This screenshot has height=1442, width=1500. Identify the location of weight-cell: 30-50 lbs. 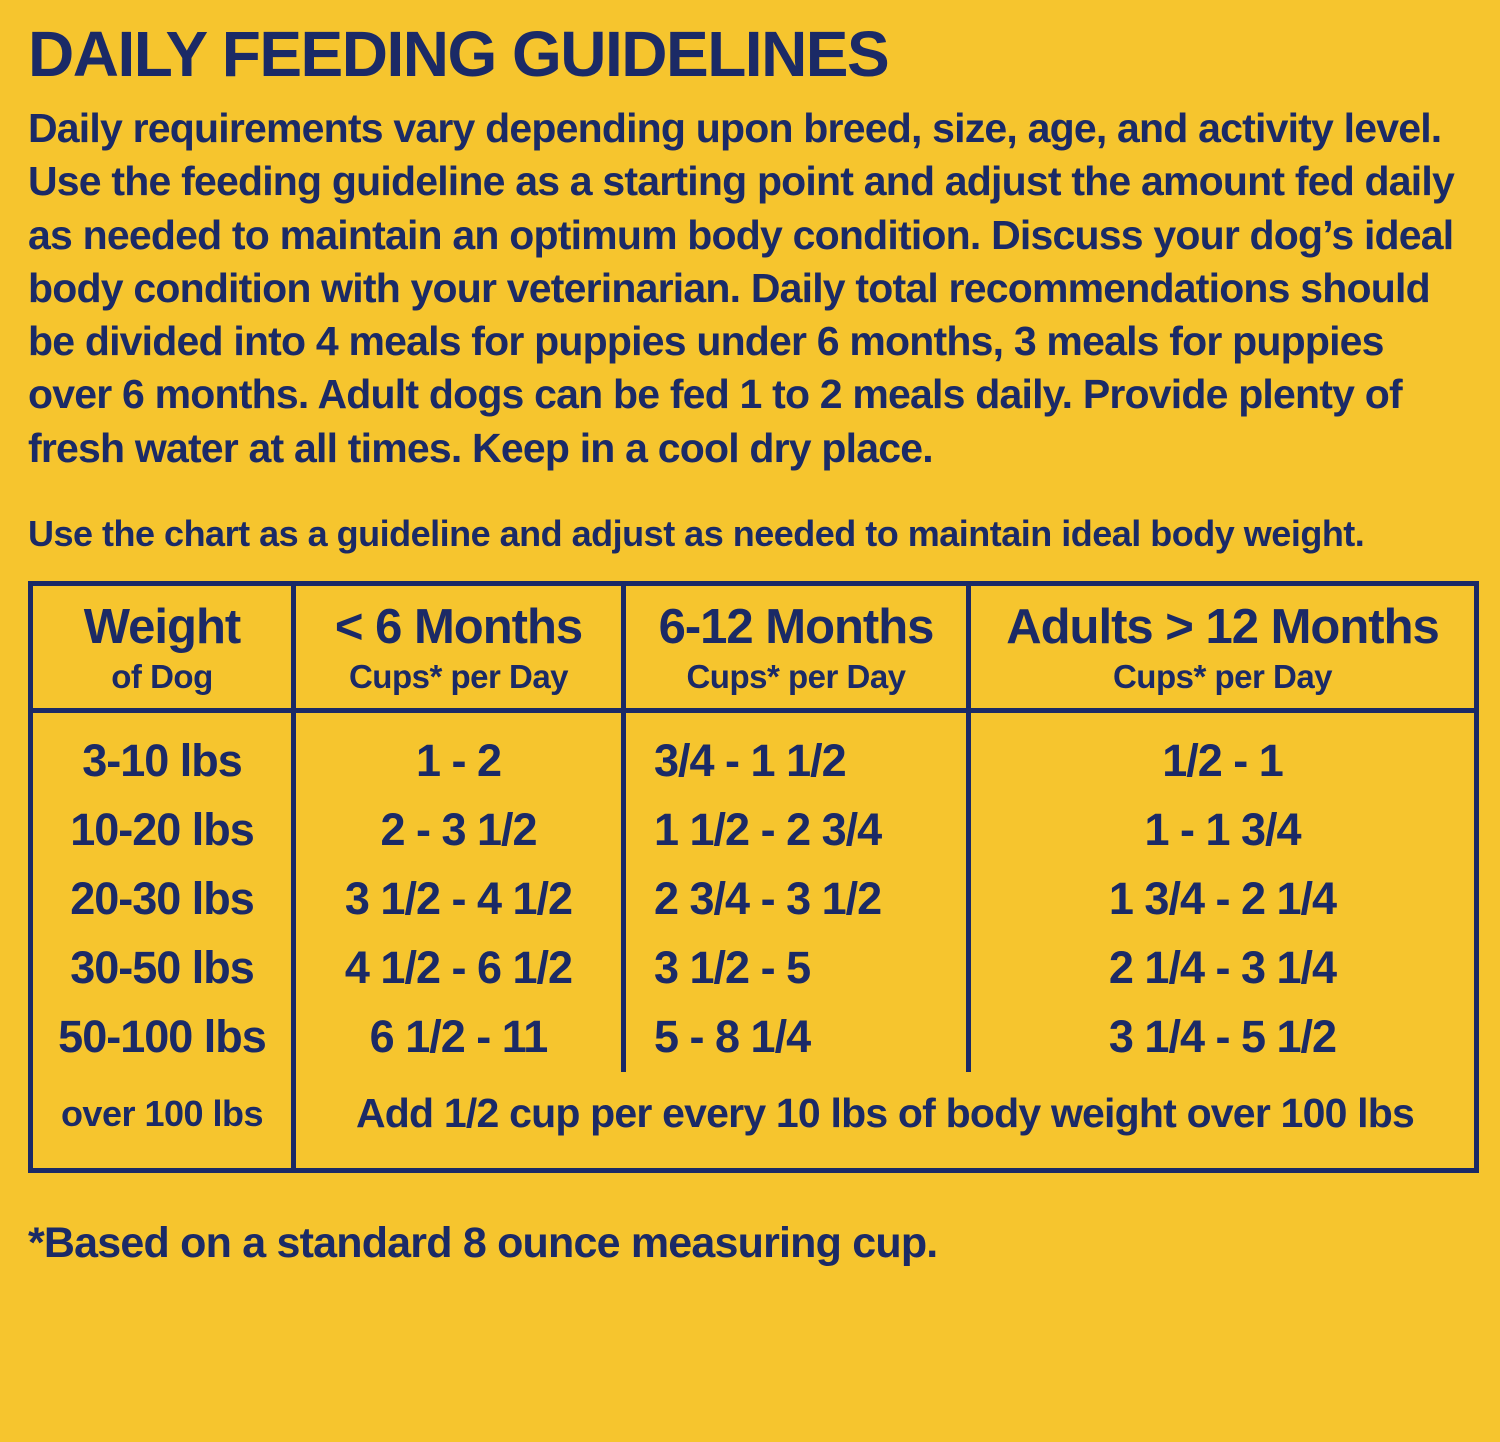
(162, 968).